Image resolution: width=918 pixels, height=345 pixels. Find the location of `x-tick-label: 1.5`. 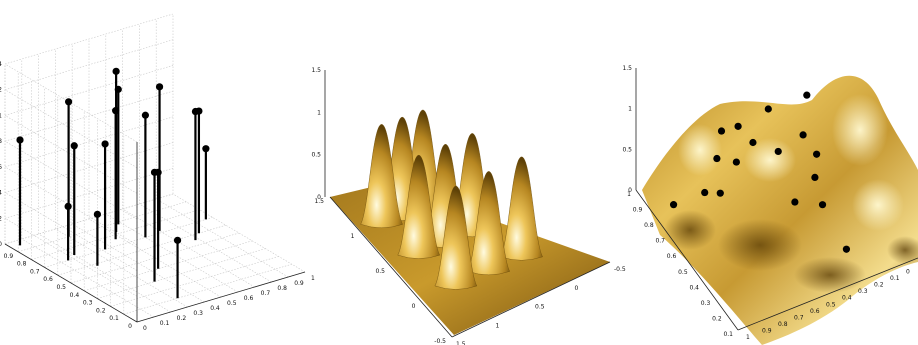

x-tick-label: 1.5 is located at coordinates (461, 343).